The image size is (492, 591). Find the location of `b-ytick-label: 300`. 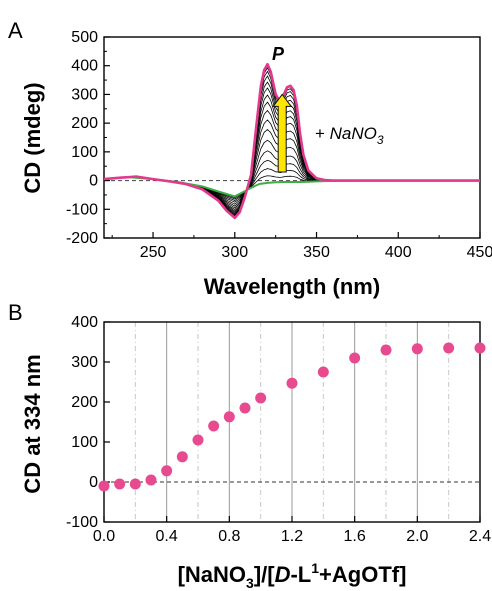

b-ytick-label: 300 is located at coordinates (84, 362).